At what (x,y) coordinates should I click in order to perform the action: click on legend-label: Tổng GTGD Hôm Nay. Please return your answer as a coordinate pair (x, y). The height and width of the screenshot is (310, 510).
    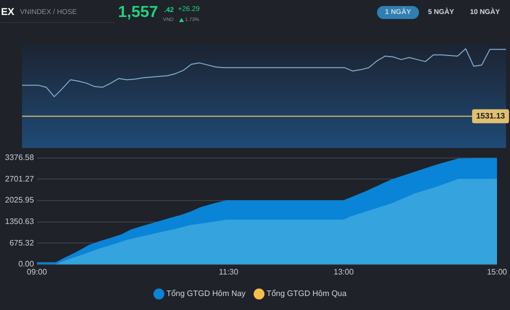
    Looking at the image, I should click on (206, 293).